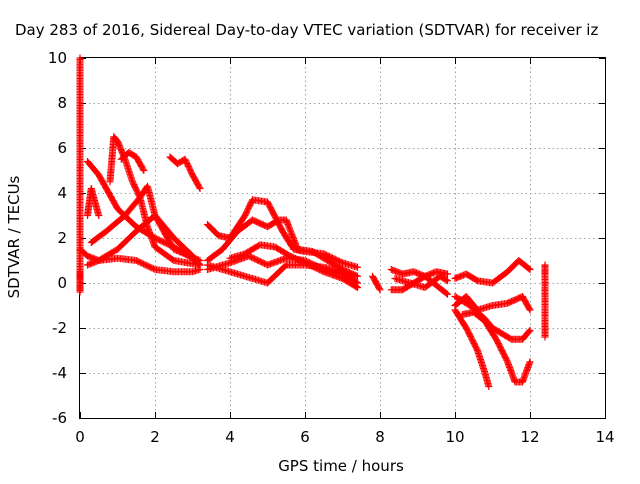  Describe the element at coordinates (62, 148) in the screenshot. I see `y-tick-label: 6` at that location.